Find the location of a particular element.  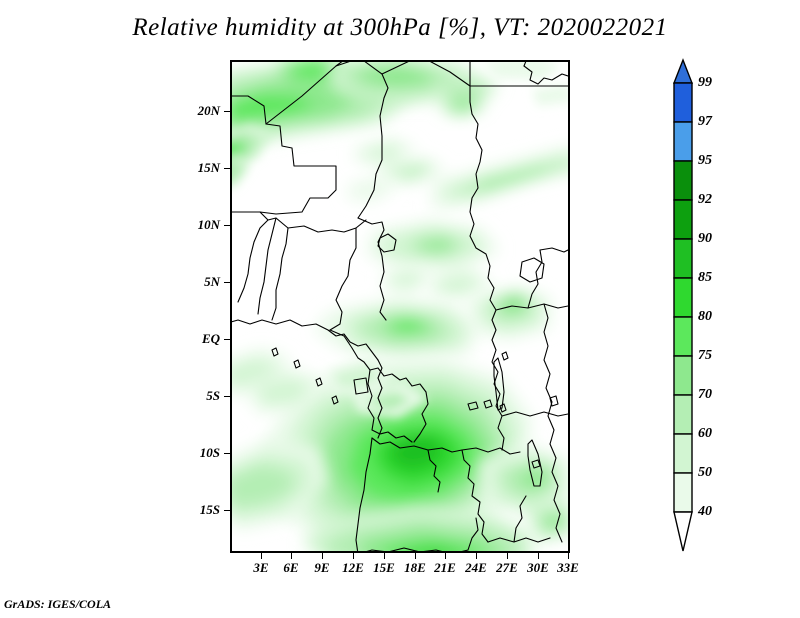

x-axis-label-12e: 12E is located at coordinates (353, 567).